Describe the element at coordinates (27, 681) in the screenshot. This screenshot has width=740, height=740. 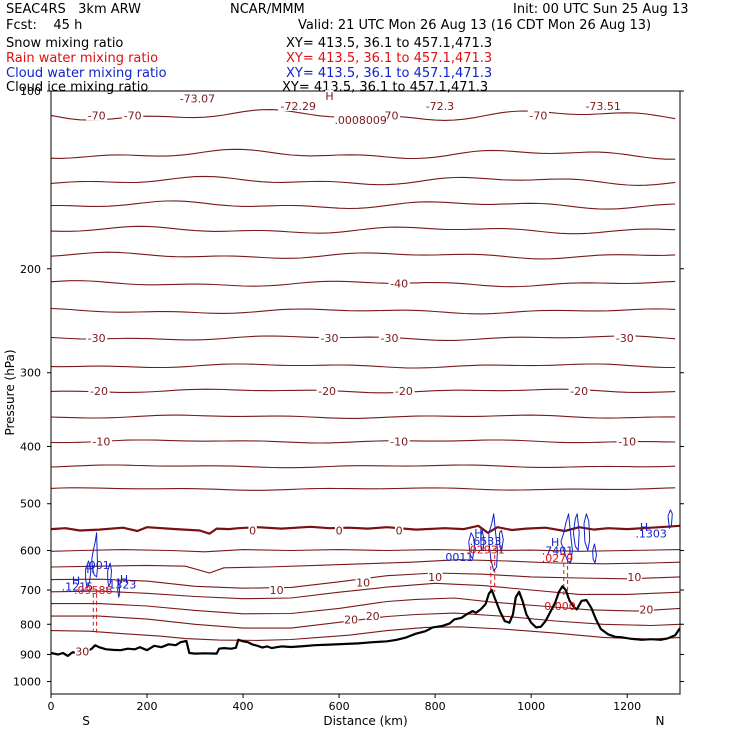
I see `y-tick-label: 1000` at that location.